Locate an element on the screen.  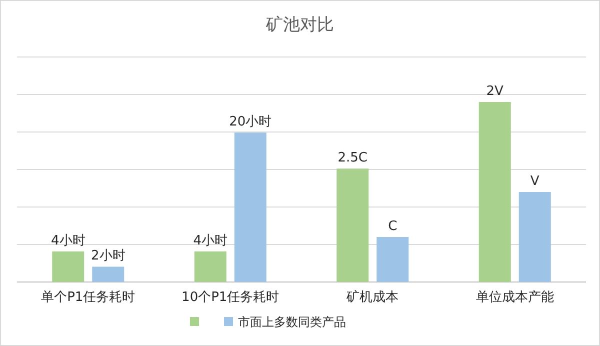
annotation: 2.5C is located at coordinates (353, 158).